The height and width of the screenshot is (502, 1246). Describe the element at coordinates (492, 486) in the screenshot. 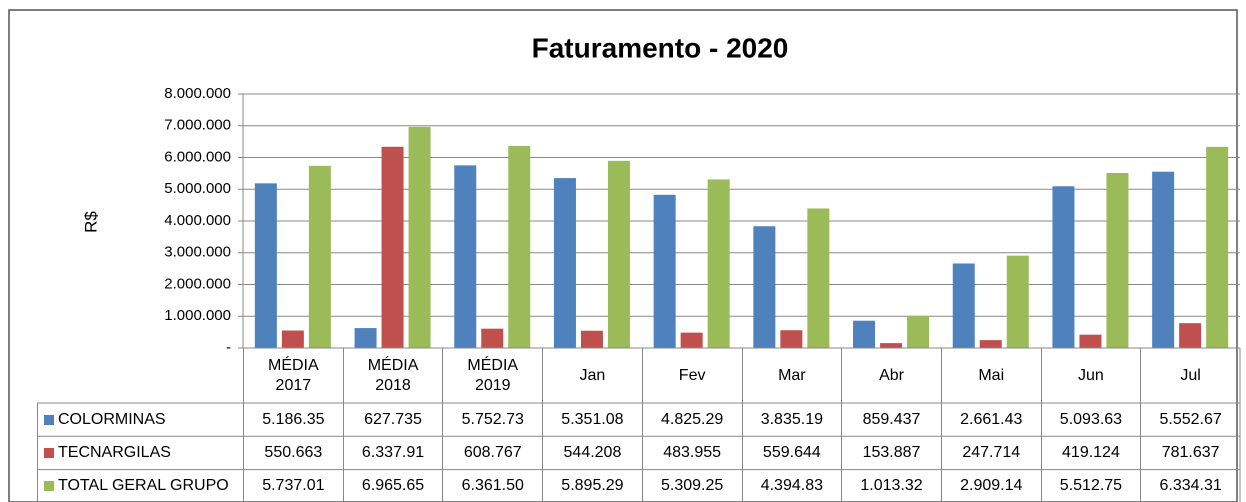

I see `value-label-text: 6.361.50` at that location.